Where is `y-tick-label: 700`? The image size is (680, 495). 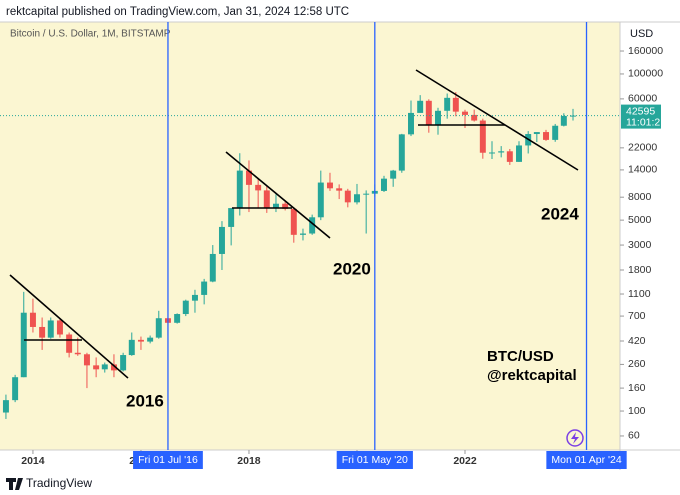
y-tick-label: 700 is located at coordinates (637, 316).